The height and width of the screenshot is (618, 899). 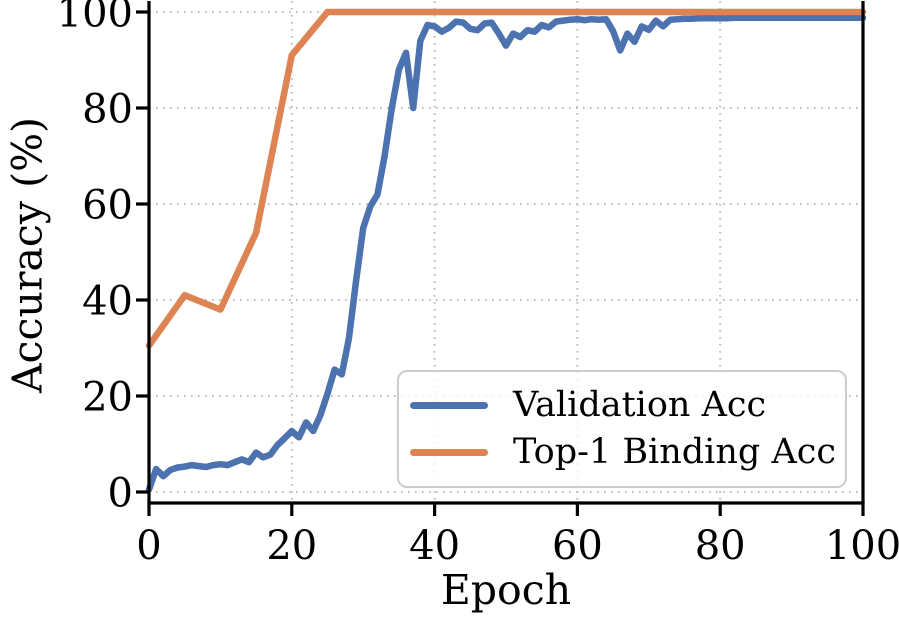 I want to click on x-tick-label: 80, so click(x=720, y=546).